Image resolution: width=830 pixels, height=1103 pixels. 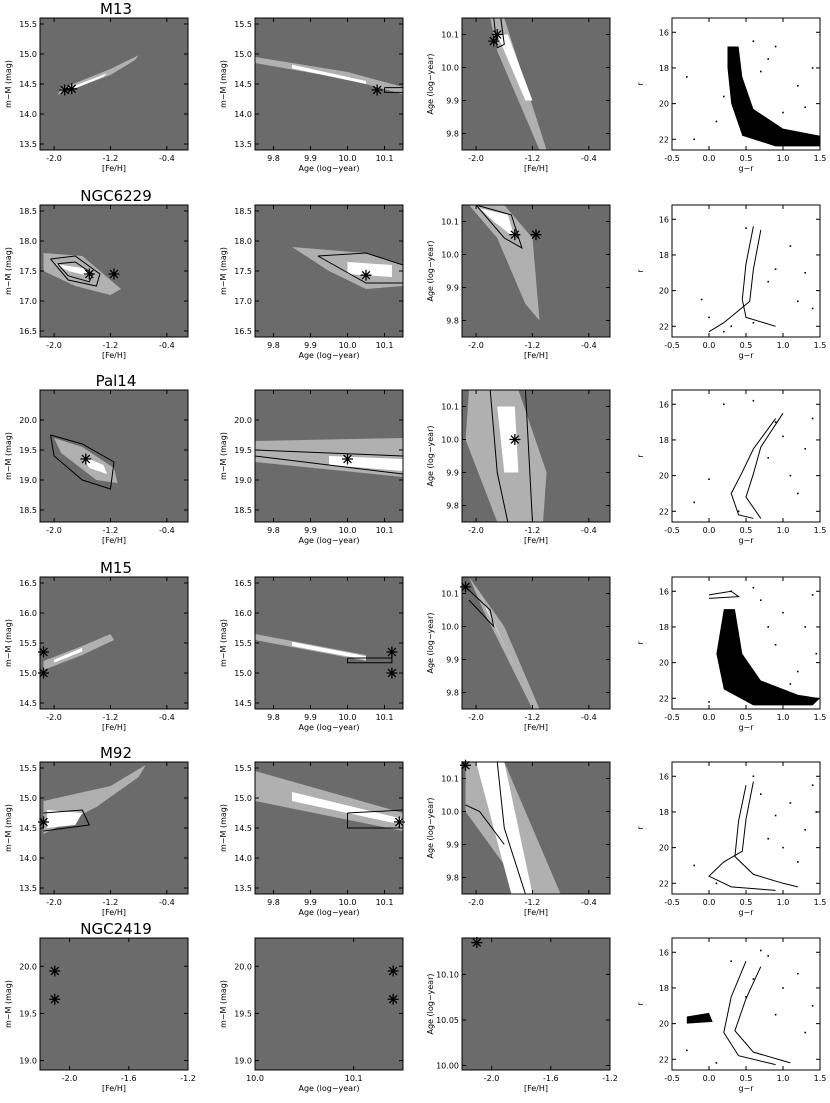 What do you see at coordinates (447, 1020) in the screenshot?
I see `y-tick-label: 10.05` at bounding box center [447, 1020].